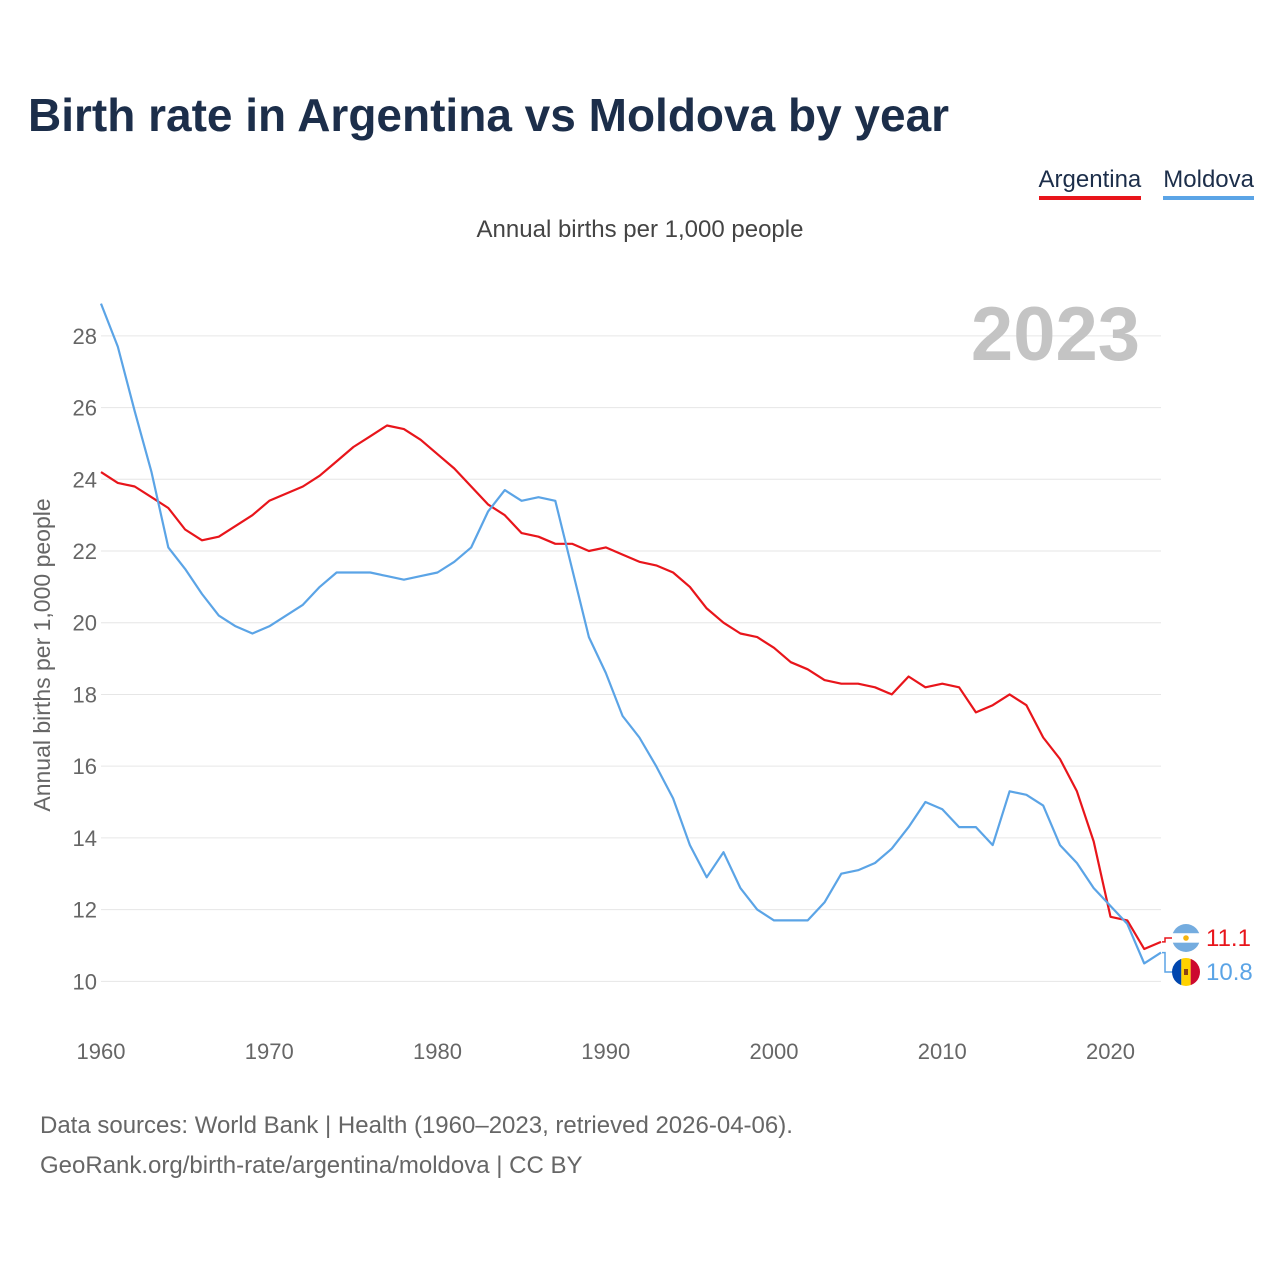 The width and height of the screenshot is (1280, 1280). What do you see at coordinates (1167, 962) in the screenshot?
I see `connector-moldova` at bounding box center [1167, 962].